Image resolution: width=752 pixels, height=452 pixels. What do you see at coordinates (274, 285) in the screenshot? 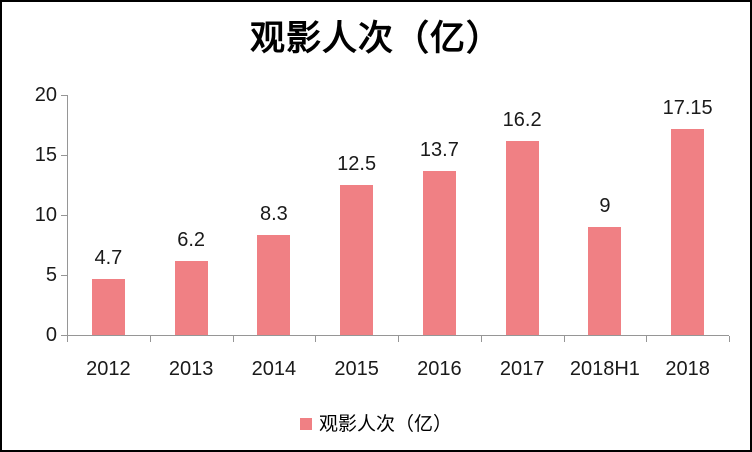
I see `bar-2014` at bounding box center [274, 285].